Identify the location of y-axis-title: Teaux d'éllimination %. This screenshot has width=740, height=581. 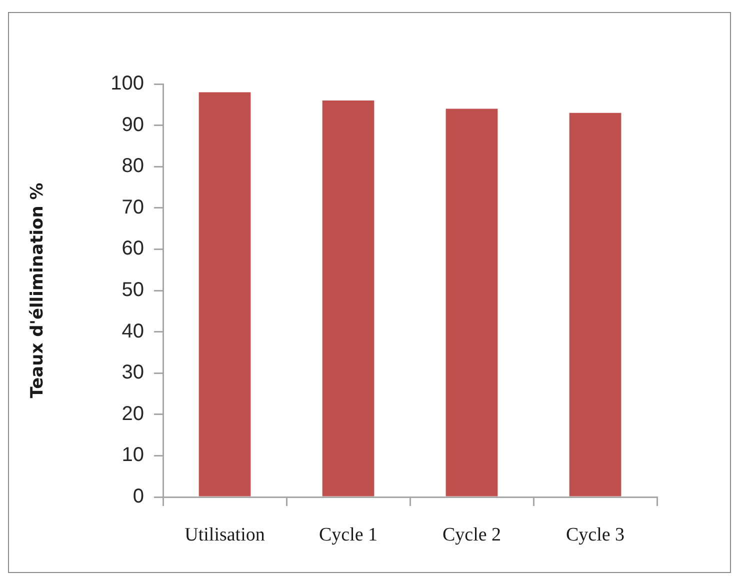
(38, 290).